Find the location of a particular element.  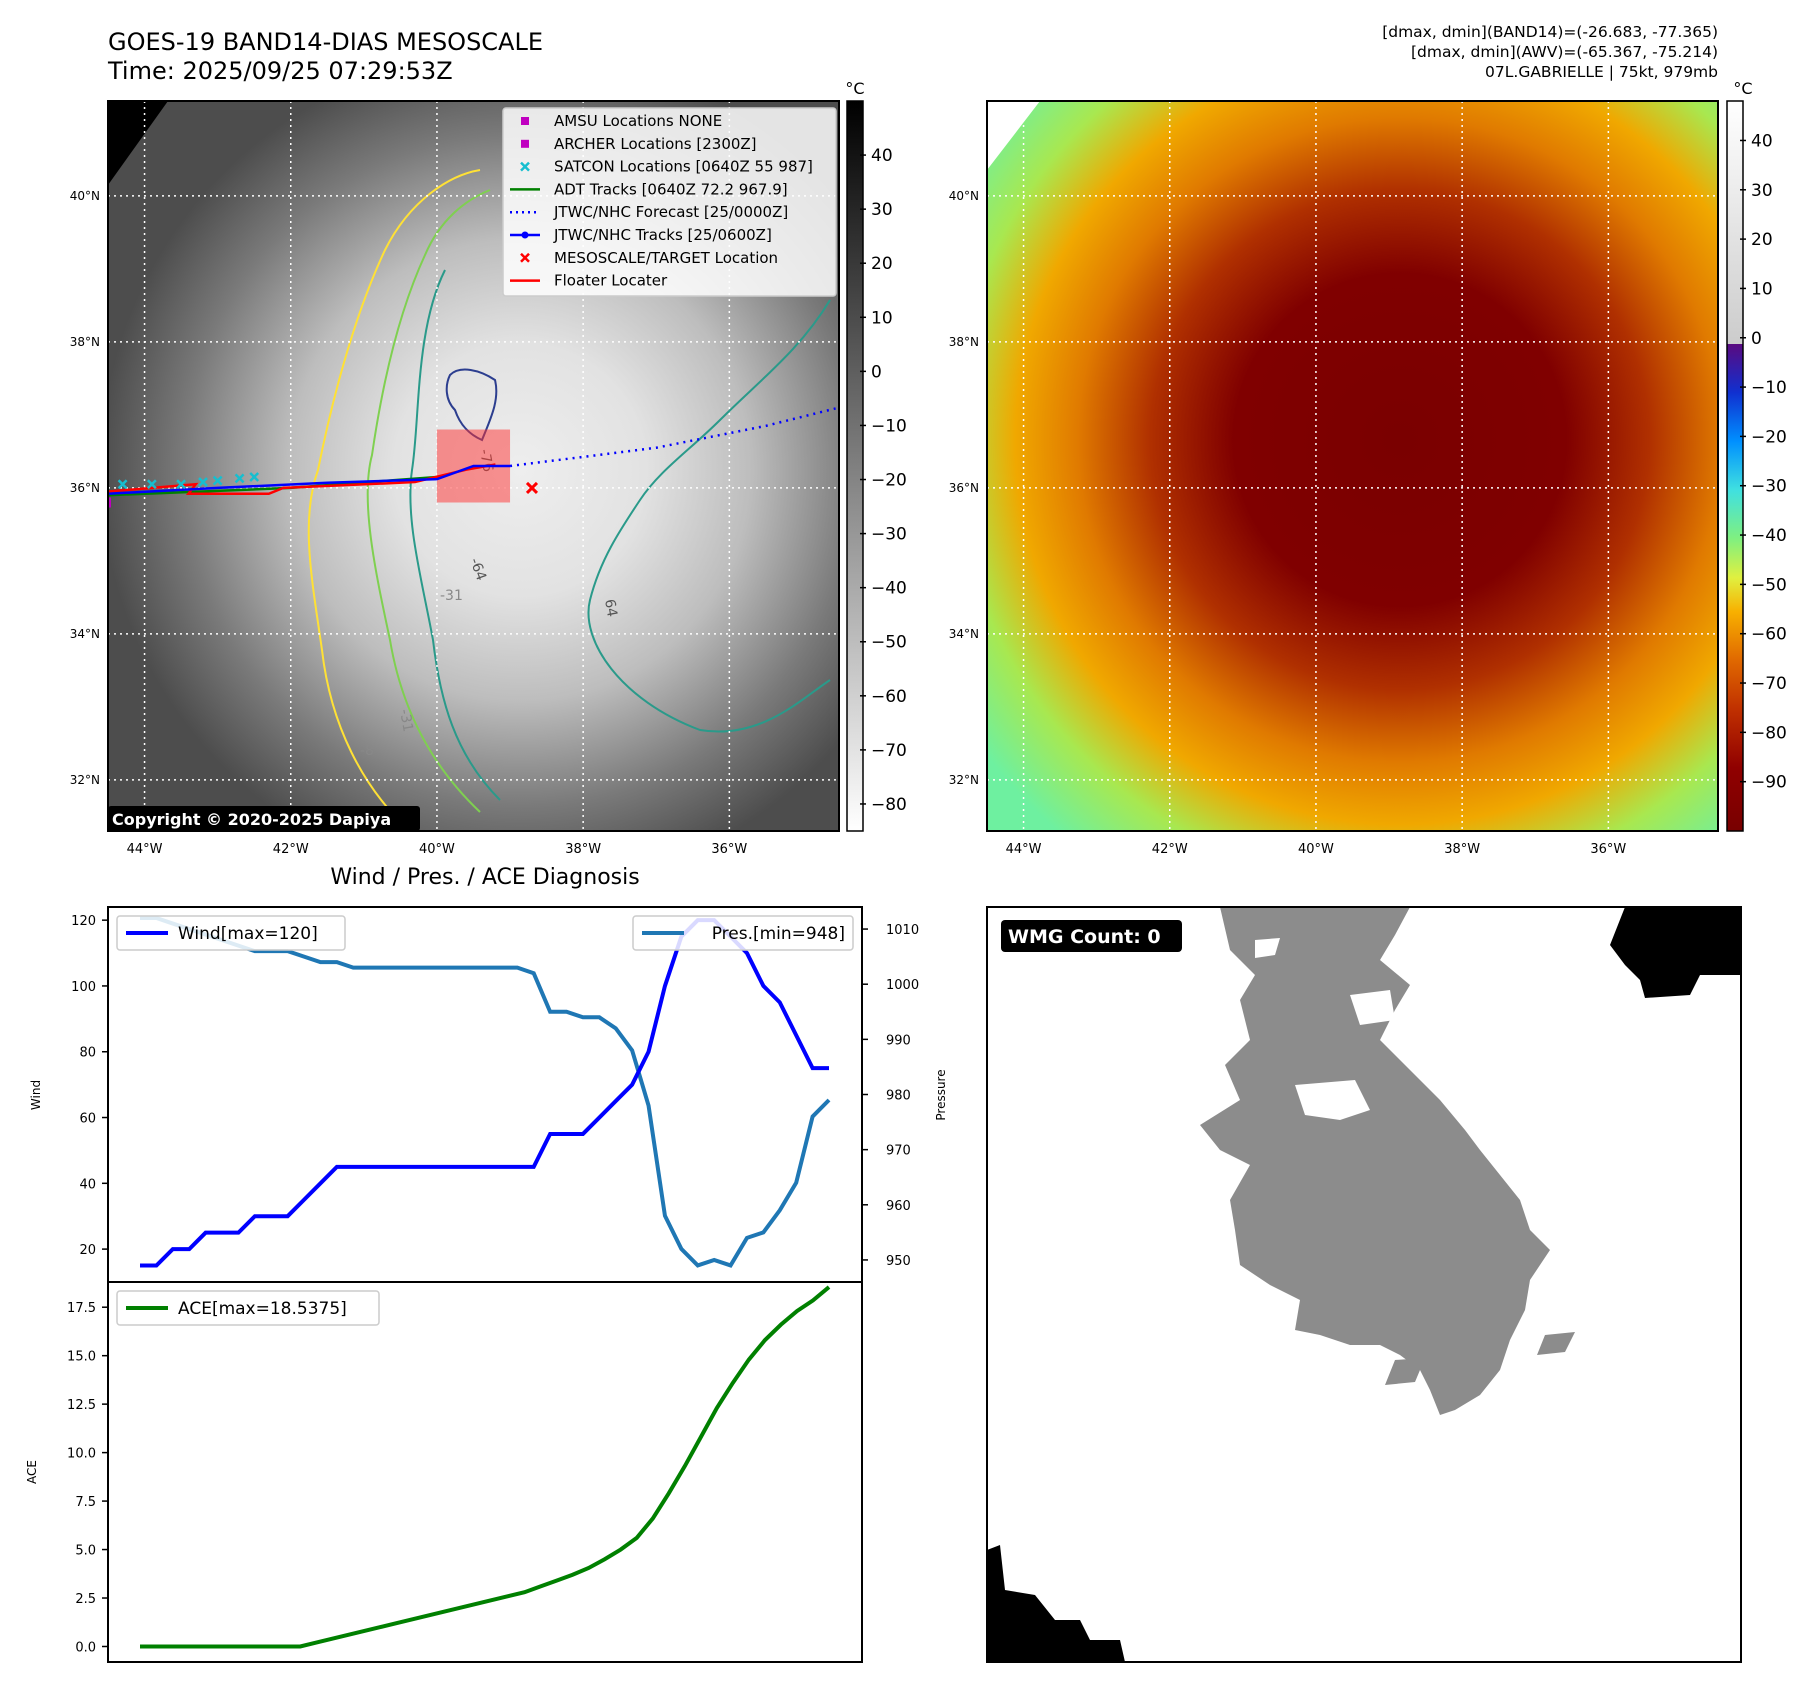

legend-label: ADT Tracks [0640Z 72.2 967.9] is located at coordinates (671, 189).